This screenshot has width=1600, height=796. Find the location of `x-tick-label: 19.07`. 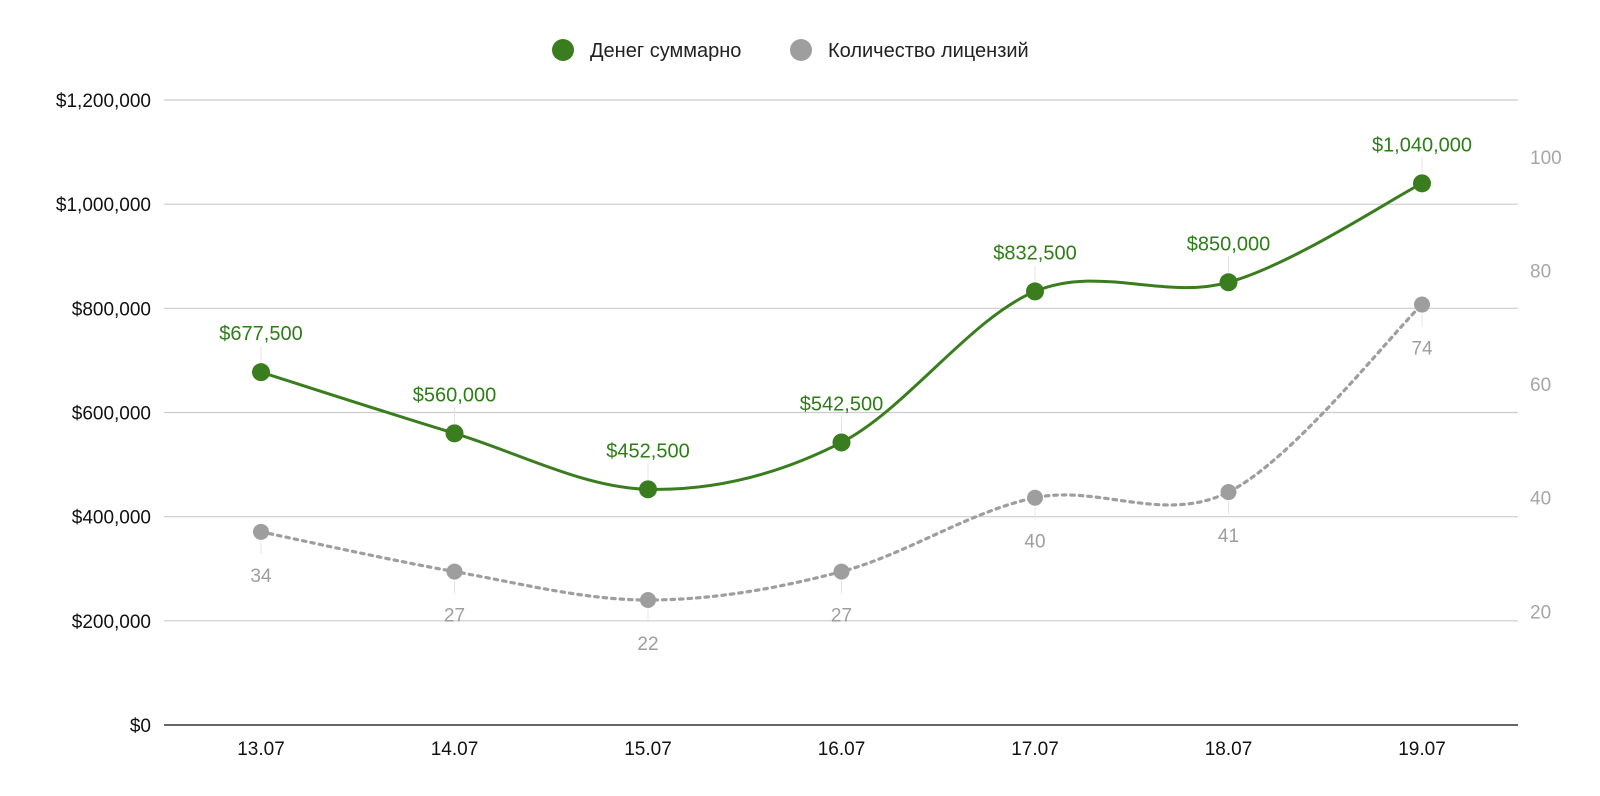

x-tick-label: 19.07 is located at coordinates (1422, 749).